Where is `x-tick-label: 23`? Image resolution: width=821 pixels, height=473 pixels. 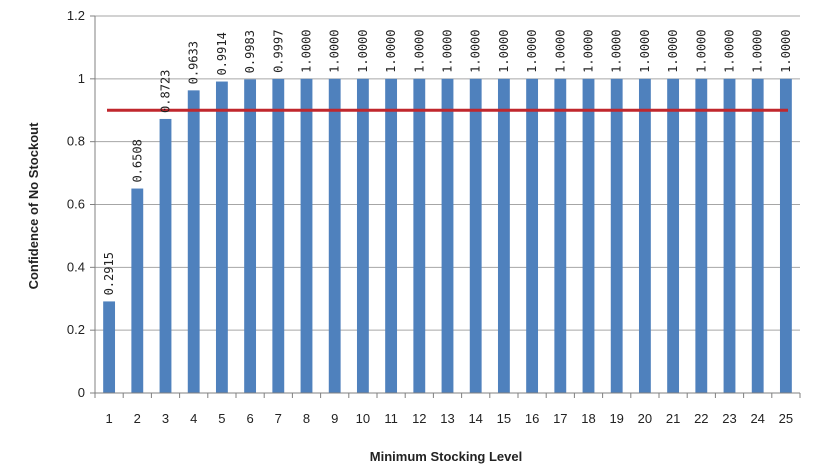 x-tick-label: 23 is located at coordinates (729, 418).